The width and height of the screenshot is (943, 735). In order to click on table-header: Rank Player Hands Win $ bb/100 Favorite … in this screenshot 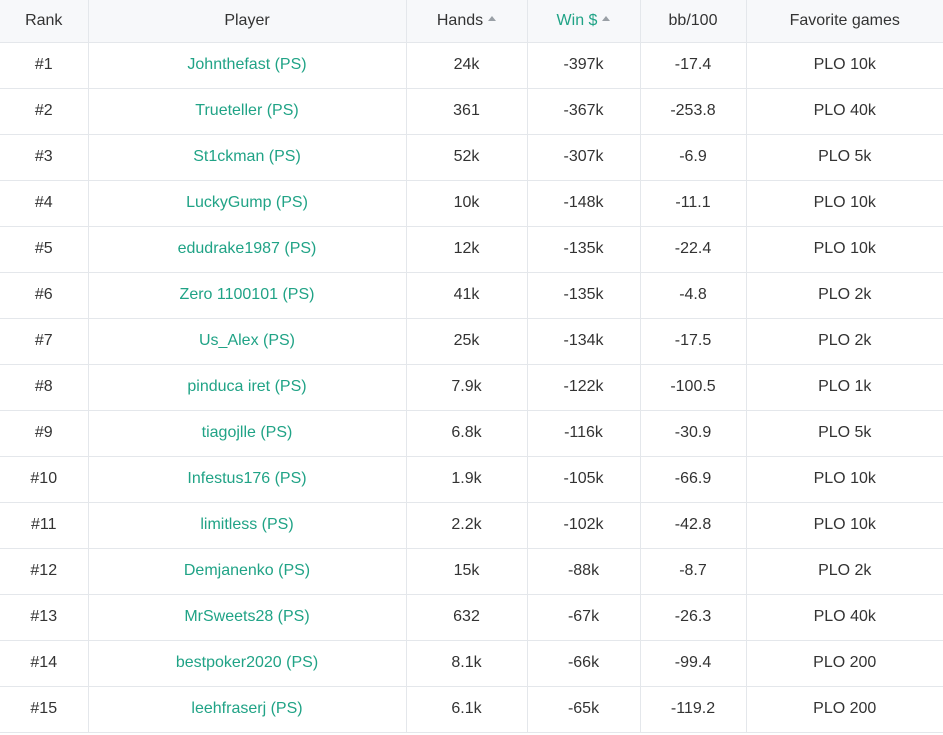, I will do `click(471, 21)`.